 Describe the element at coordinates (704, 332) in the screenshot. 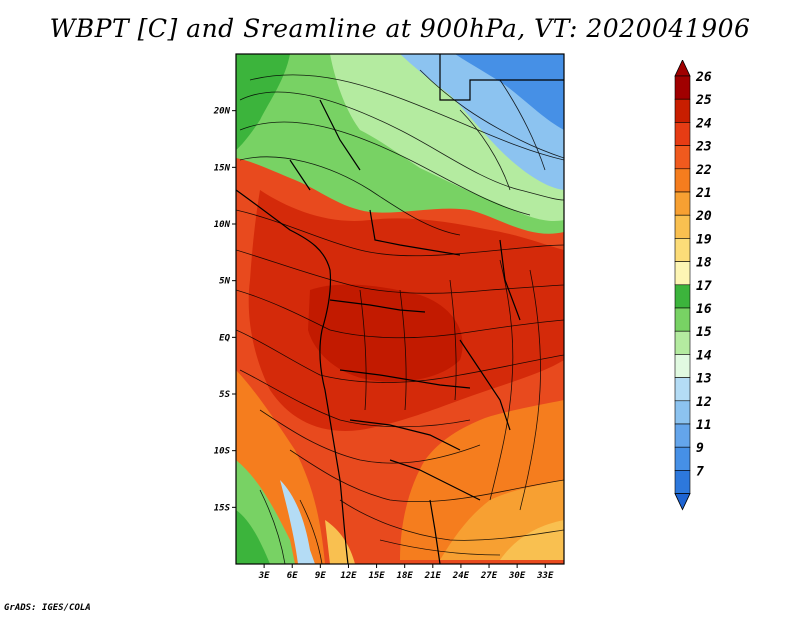

I see `colorbar-label: 15` at that location.